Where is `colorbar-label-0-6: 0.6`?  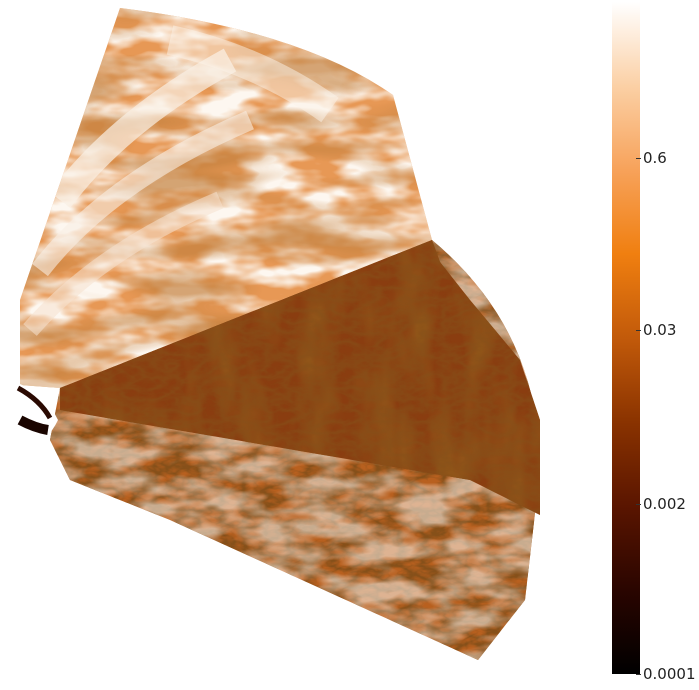 colorbar-label-0-6: 0.6 is located at coordinates (655, 158).